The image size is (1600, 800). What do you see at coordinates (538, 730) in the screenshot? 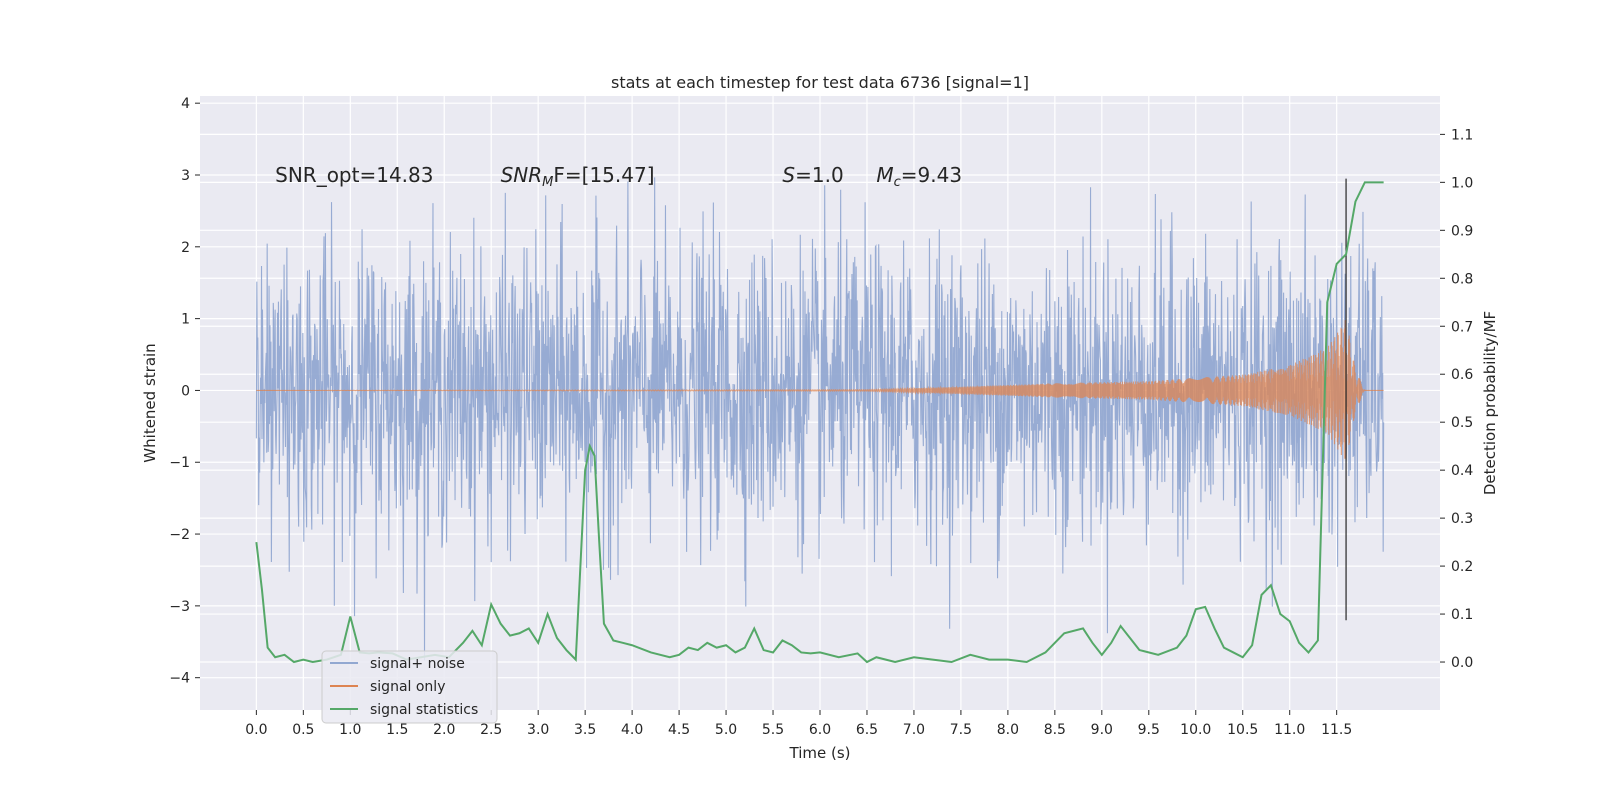
I see `x-tick-label: 3.0` at bounding box center [538, 730].